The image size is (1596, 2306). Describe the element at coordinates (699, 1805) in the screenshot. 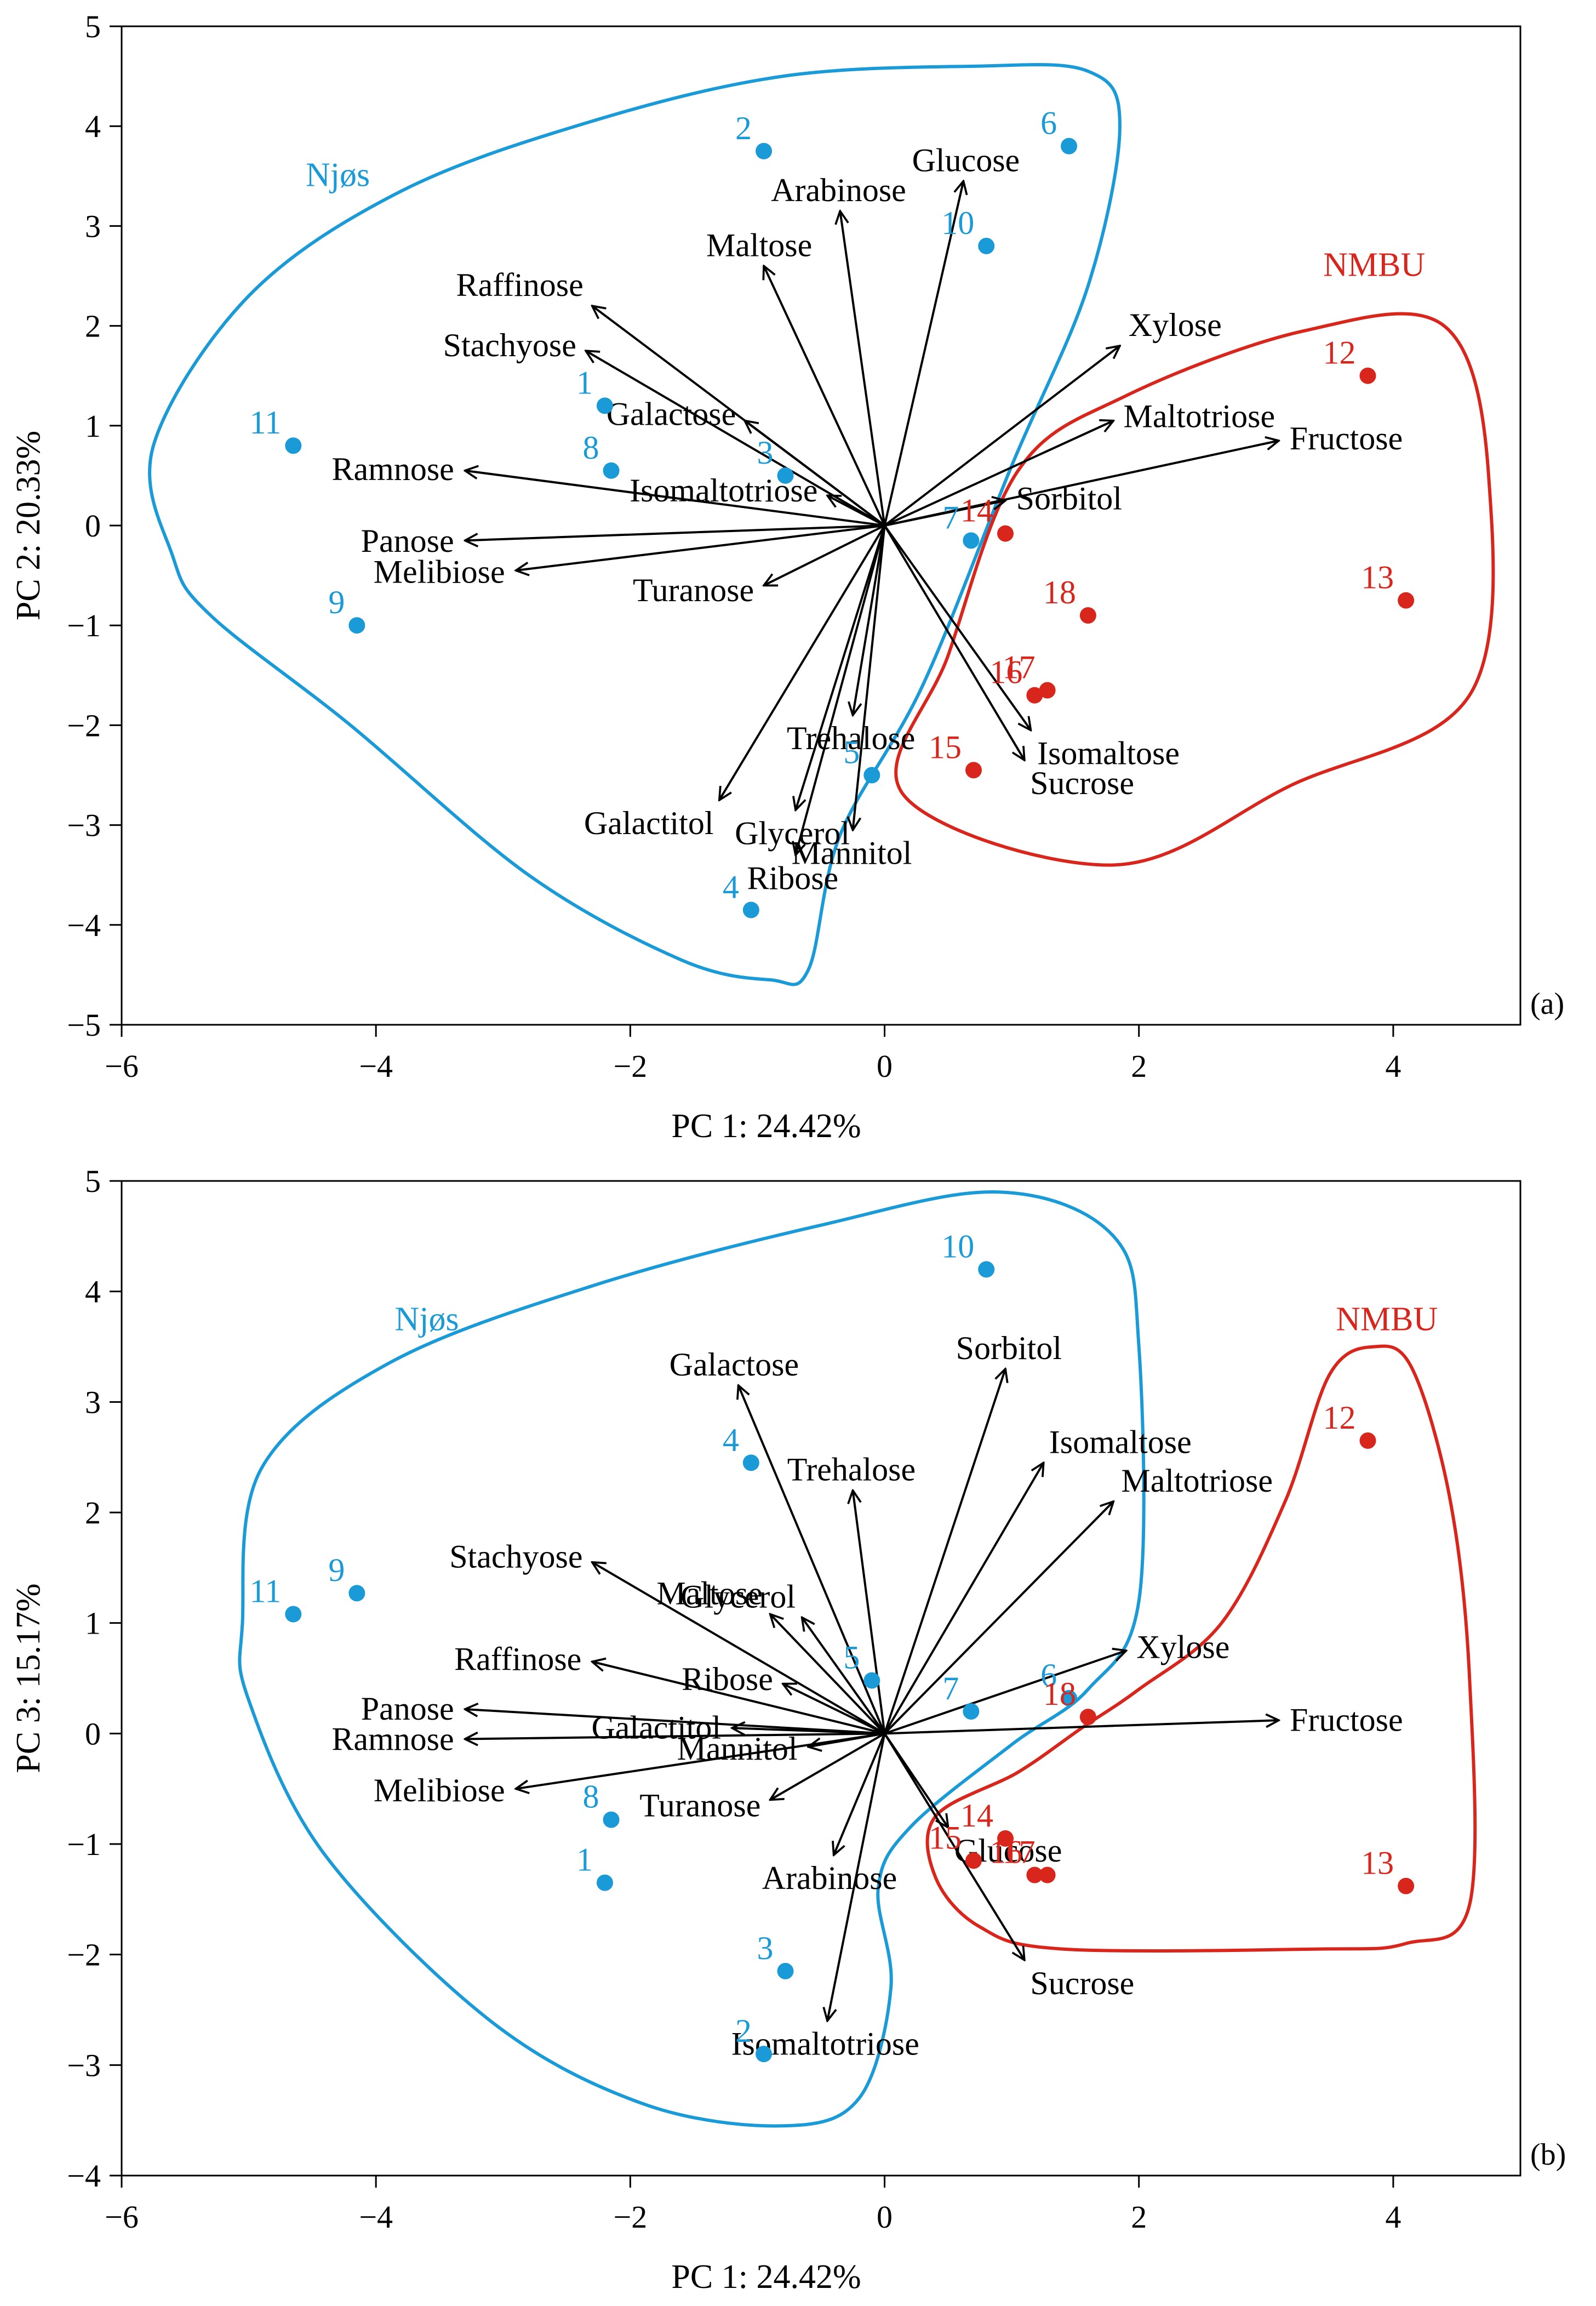

I see `loading-label-turanose: Turanose` at that location.